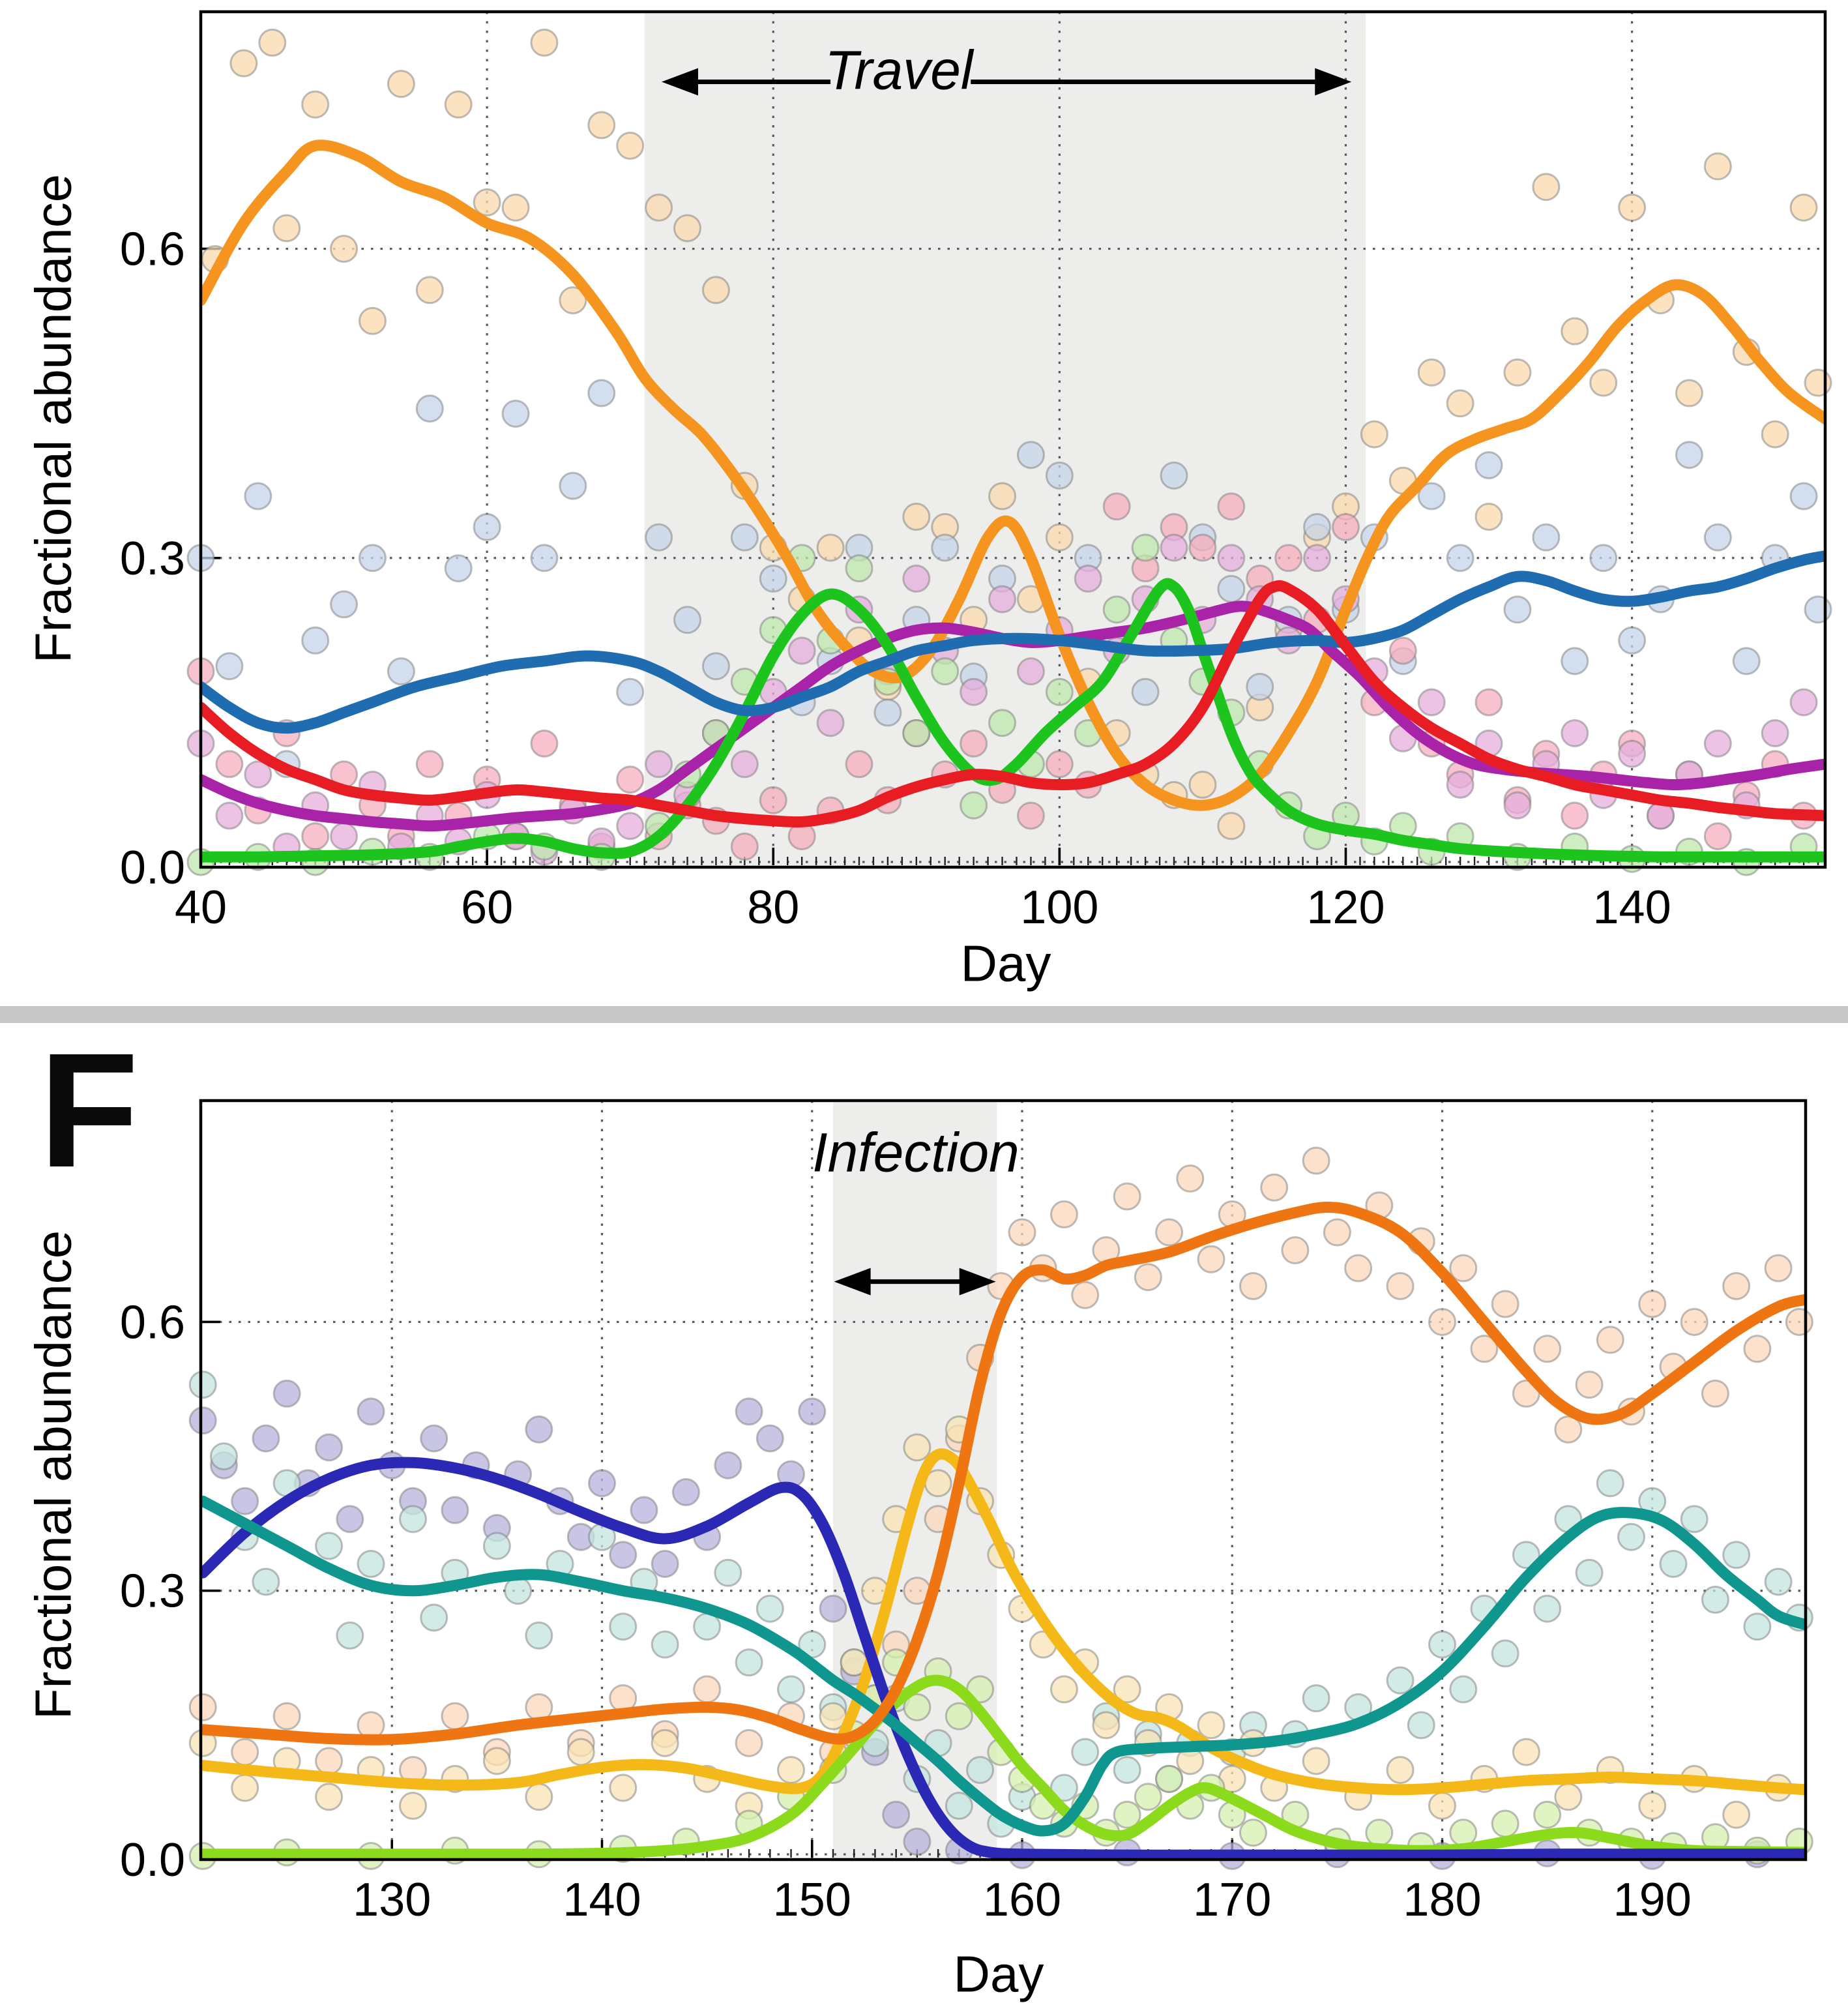  What do you see at coordinates (153, 1591) in the screenshot?
I see `y-tick-label: 0.3` at bounding box center [153, 1591].